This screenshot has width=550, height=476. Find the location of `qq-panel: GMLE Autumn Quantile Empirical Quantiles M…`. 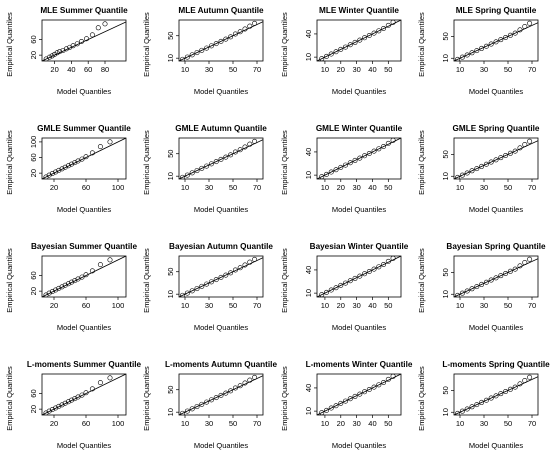

qq-panel: GMLE Autumn Quantile Empirical Quantiles M… is located at coordinates (204, 169).